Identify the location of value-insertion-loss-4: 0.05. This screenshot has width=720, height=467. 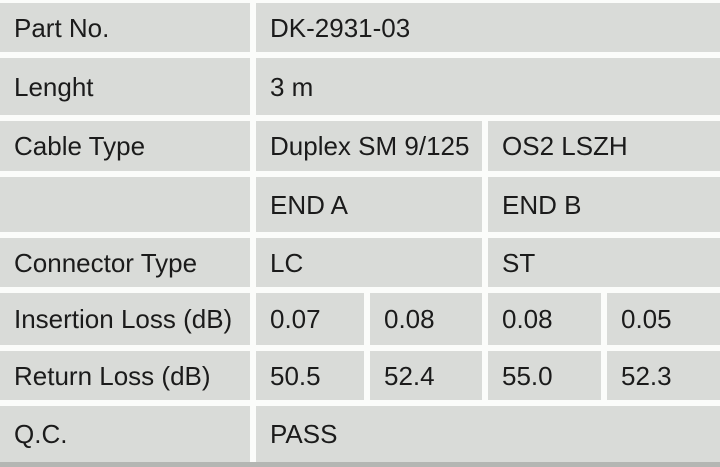
(663, 319).